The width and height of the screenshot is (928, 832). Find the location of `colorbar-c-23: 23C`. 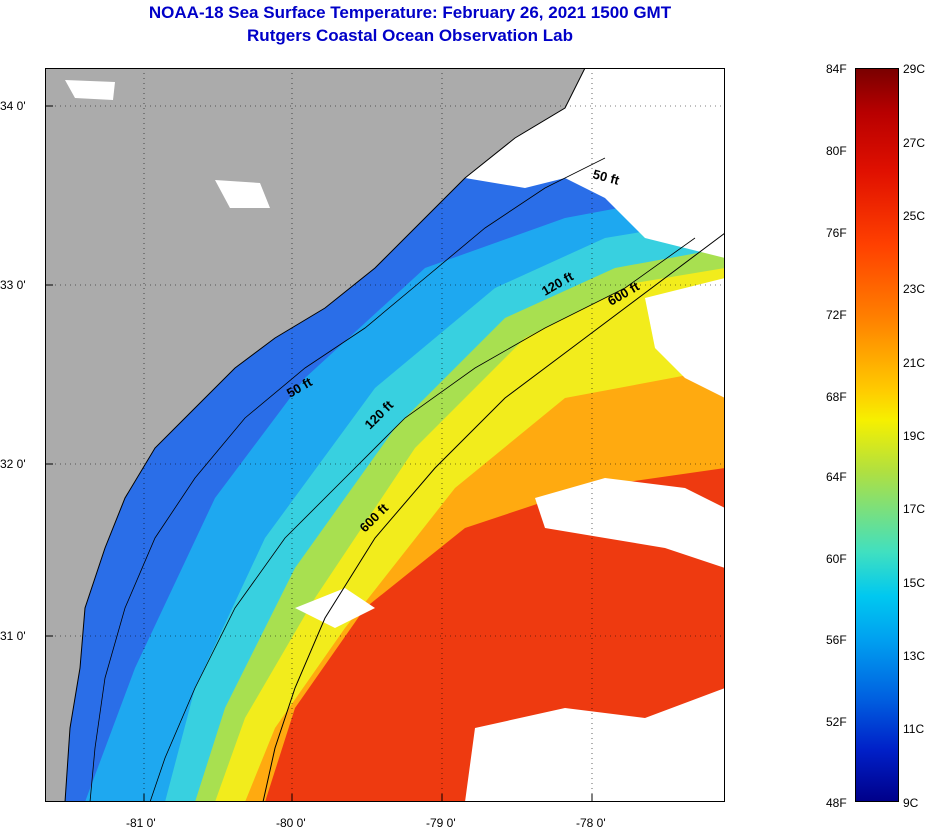

colorbar-c-23: 23C is located at coordinates (914, 289).